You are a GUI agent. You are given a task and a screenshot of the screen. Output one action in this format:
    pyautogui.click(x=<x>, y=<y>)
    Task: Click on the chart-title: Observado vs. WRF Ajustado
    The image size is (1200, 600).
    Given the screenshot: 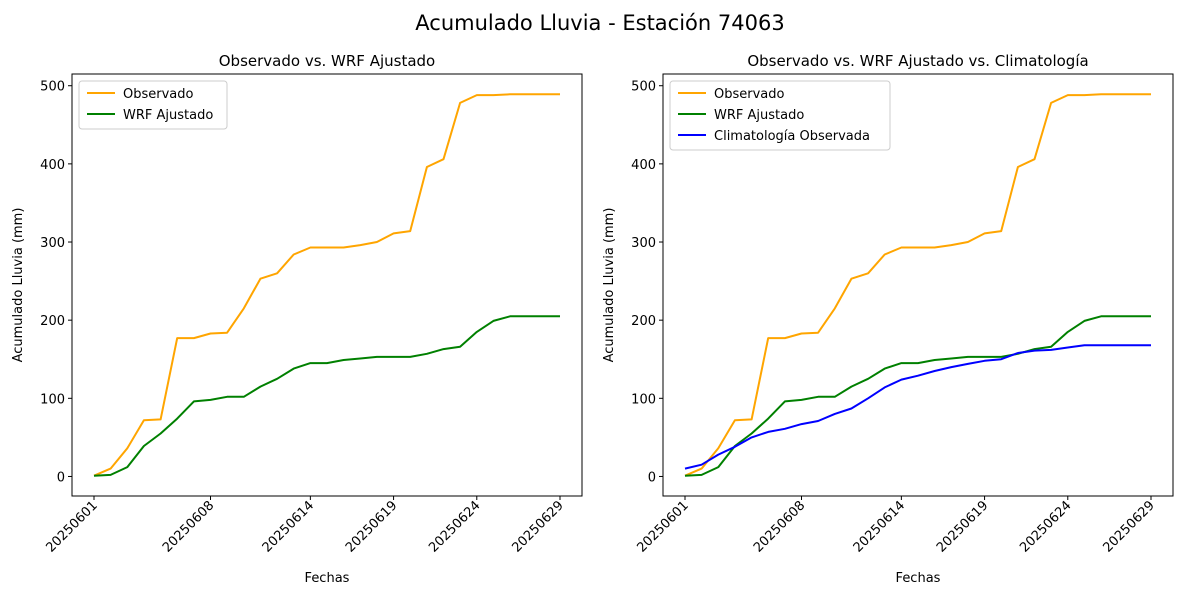 What is the action you would take?
    pyautogui.click(x=327, y=61)
    